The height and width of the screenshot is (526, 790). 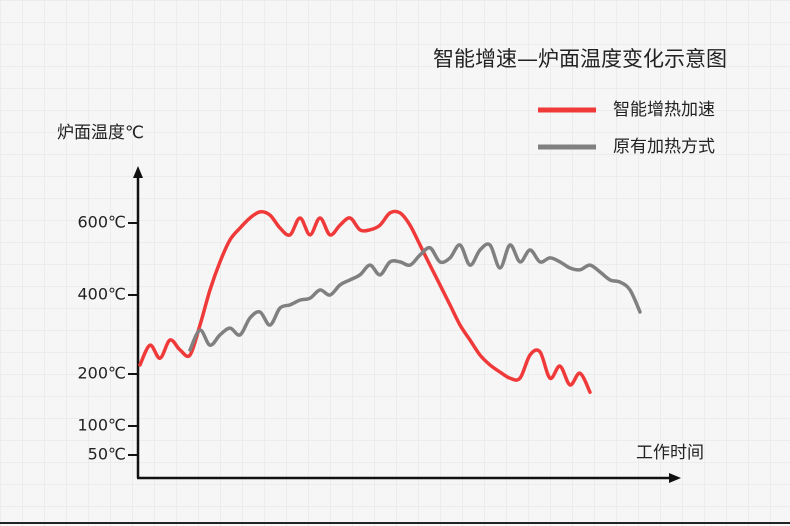 What do you see at coordinates (101, 294) in the screenshot?
I see `y-tick-label: 400℃` at bounding box center [101, 294].